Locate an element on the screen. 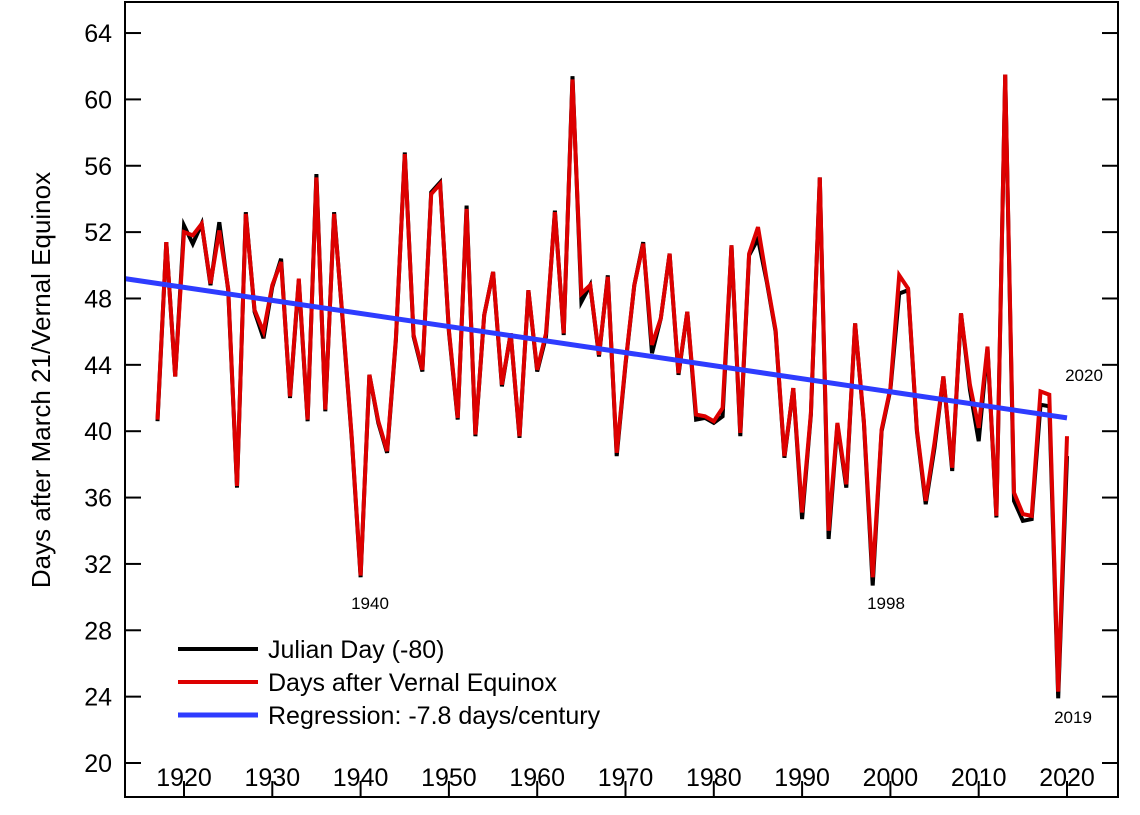 The image size is (1140, 815). y-tick-label: 60 is located at coordinates (98, 100).